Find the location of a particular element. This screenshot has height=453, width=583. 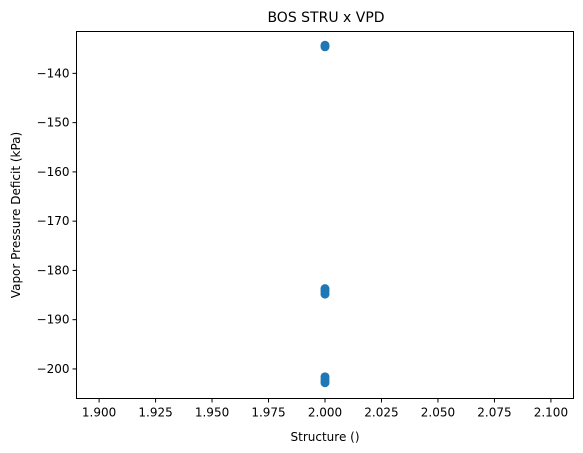

y-tick-label: −200 is located at coordinates (53, 369).